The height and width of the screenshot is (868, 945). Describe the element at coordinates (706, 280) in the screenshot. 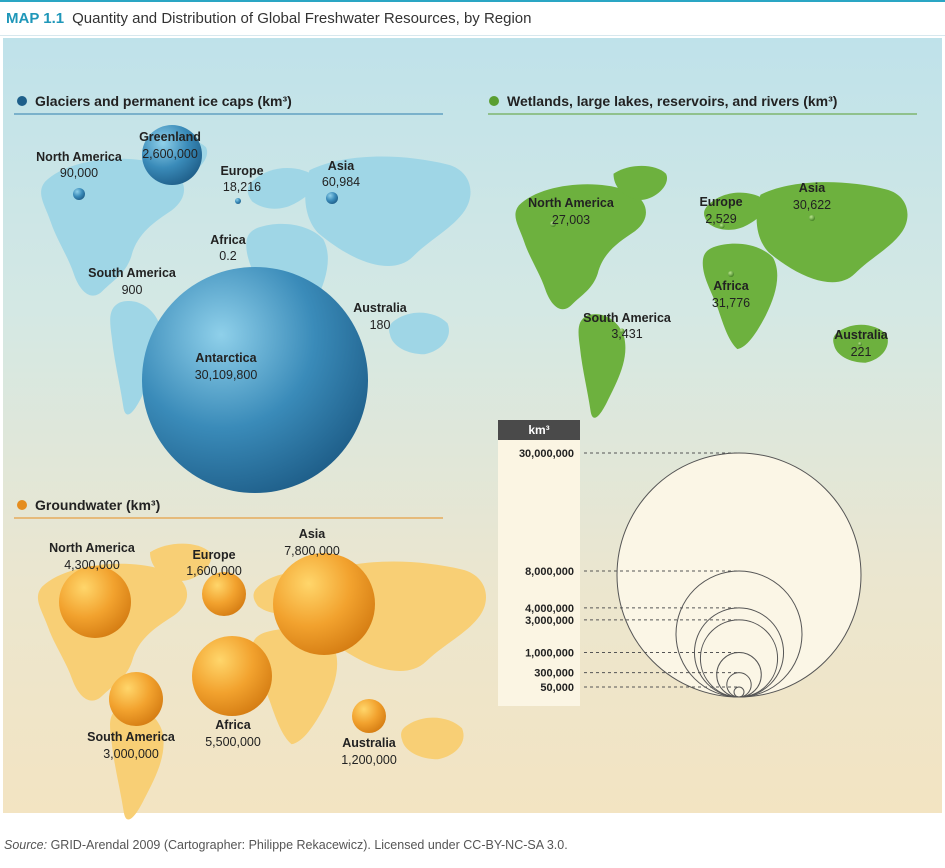

I see `wetlands-dots` at that location.